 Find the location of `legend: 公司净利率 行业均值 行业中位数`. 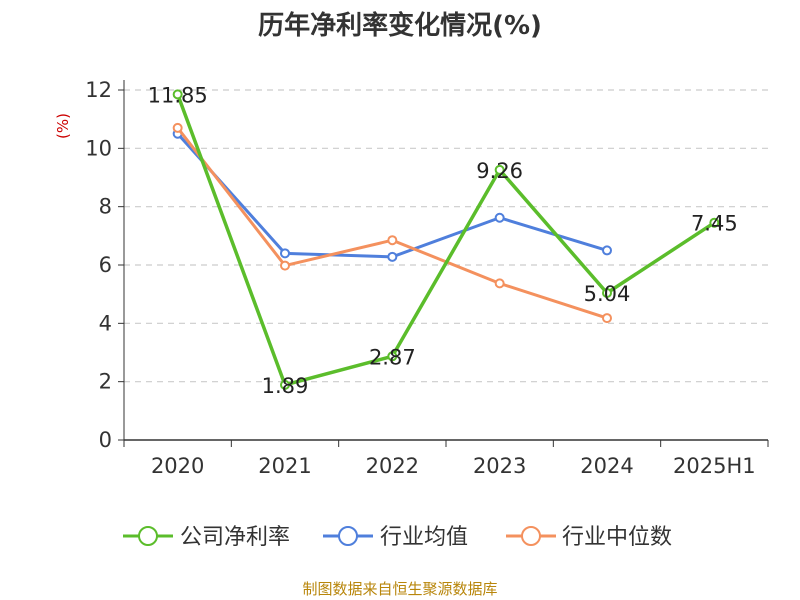

legend: 公司净利率 行业均值 行业中位数 is located at coordinates (397, 537).